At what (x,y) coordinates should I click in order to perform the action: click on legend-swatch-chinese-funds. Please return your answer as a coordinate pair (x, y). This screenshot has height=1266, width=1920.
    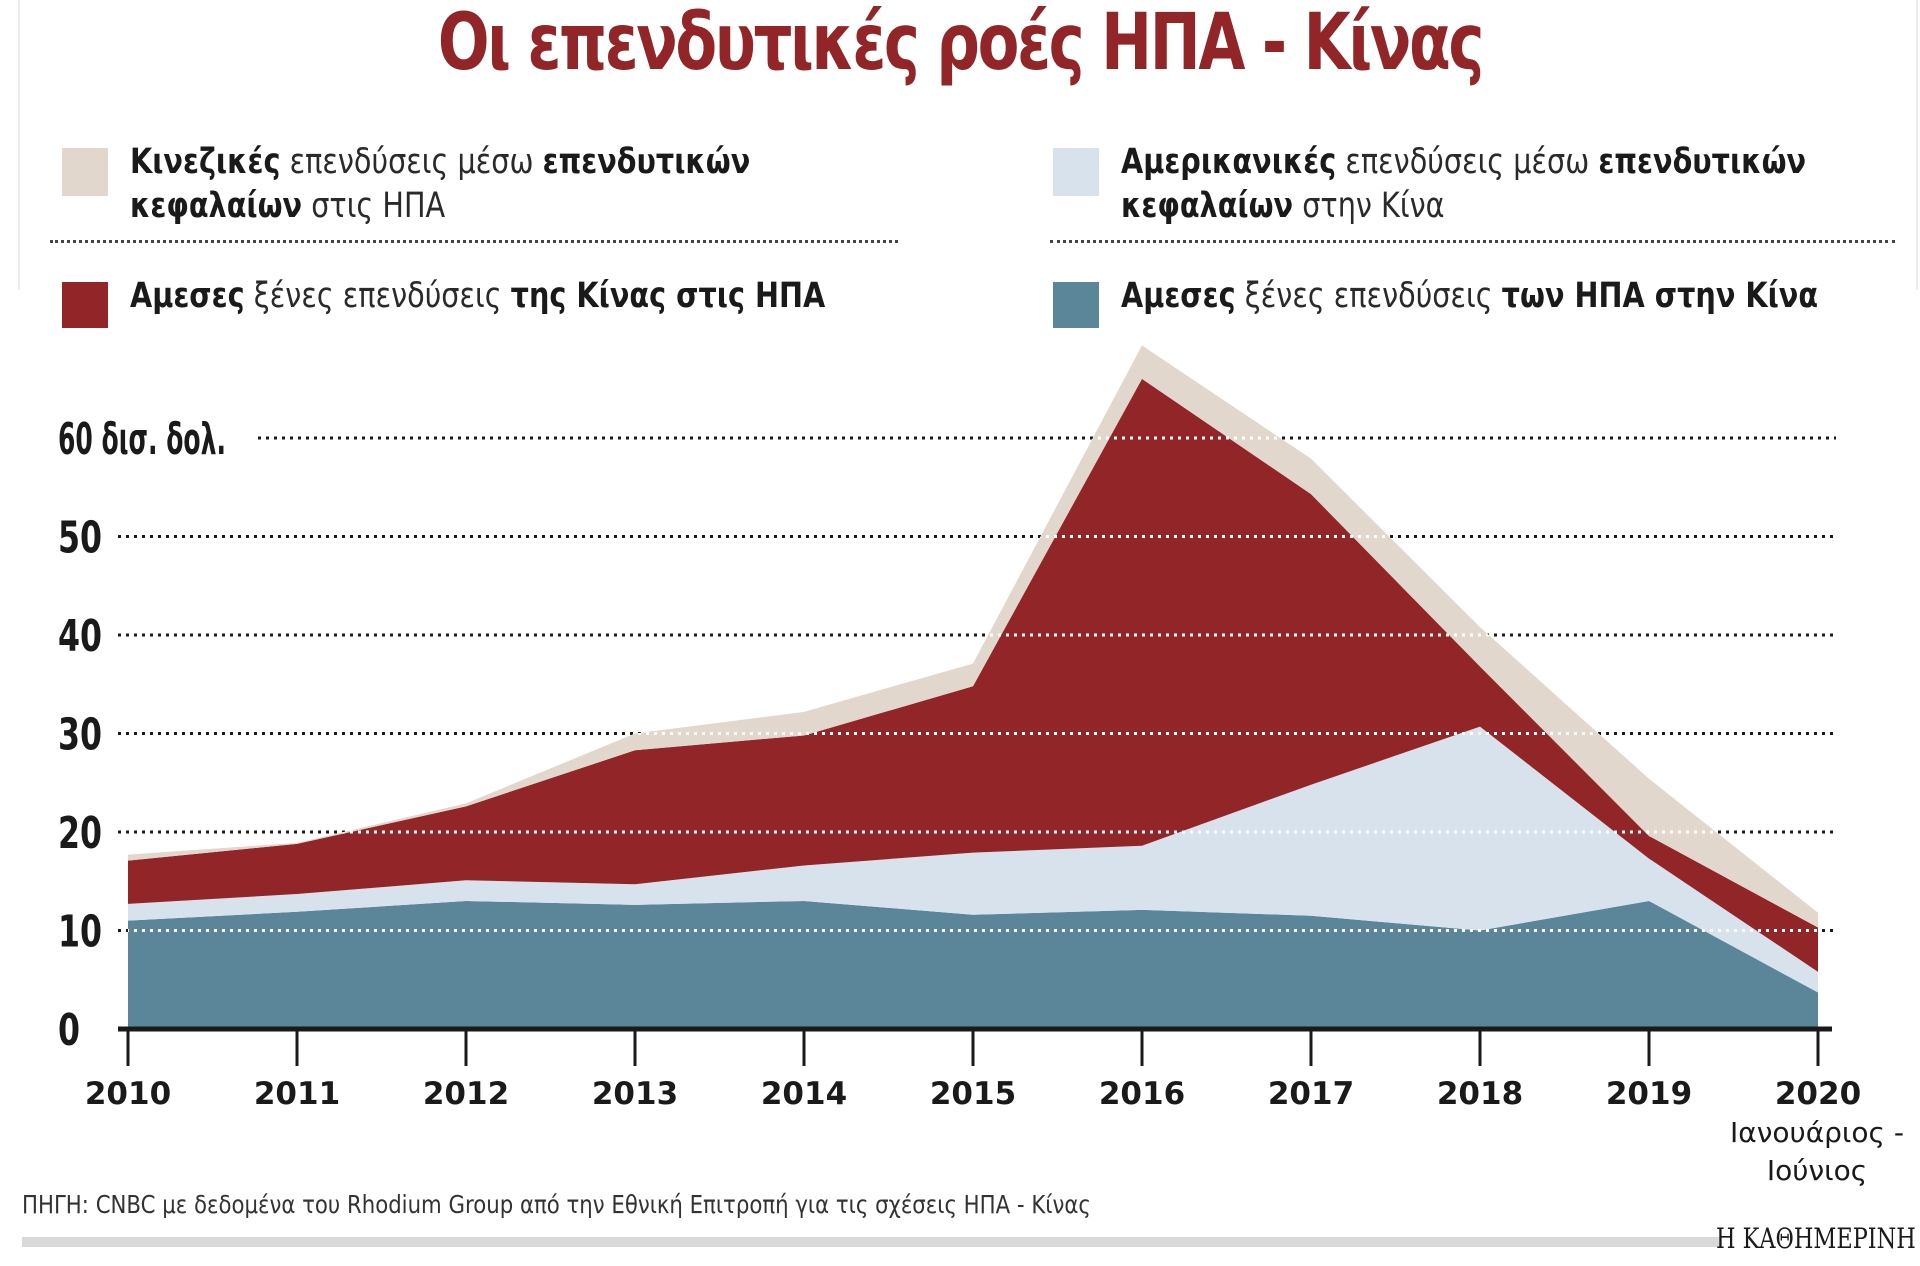
    Looking at the image, I should click on (85, 172).